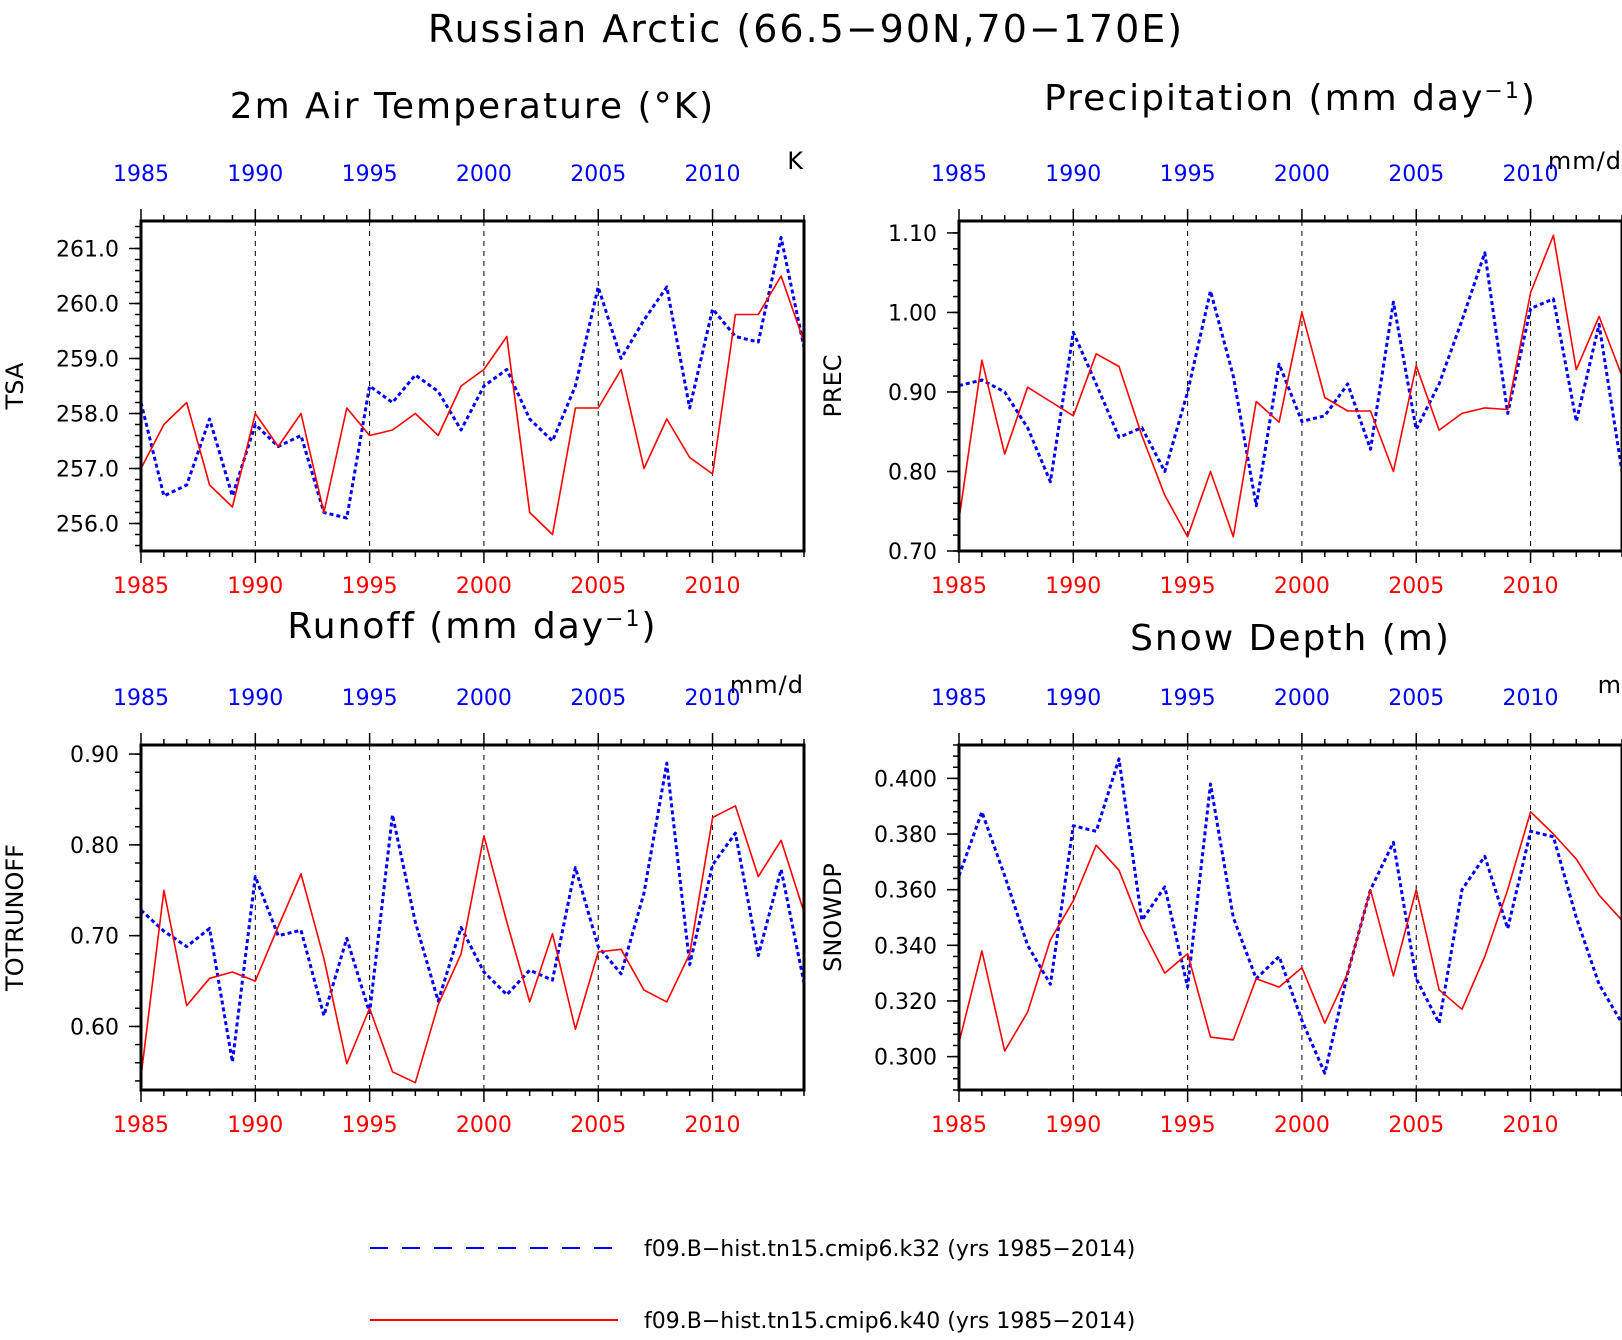 The height and width of the screenshot is (1340, 1622). Describe the element at coordinates (833, 385) in the screenshot. I see `y-axis-label: PREC` at that location.